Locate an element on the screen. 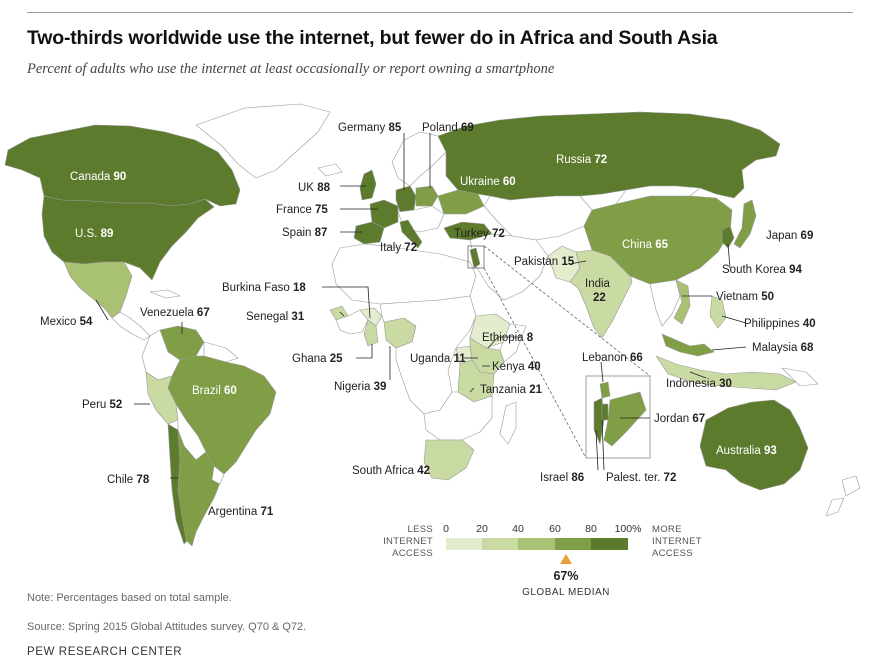 Image resolution: width=880 pixels, height=663 pixels. region-italy is located at coordinates (411, 234).